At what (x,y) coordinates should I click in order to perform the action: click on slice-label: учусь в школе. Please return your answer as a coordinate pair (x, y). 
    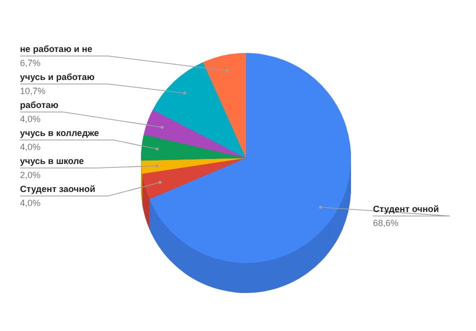
    Looking at the image, I should click on (52, 161).